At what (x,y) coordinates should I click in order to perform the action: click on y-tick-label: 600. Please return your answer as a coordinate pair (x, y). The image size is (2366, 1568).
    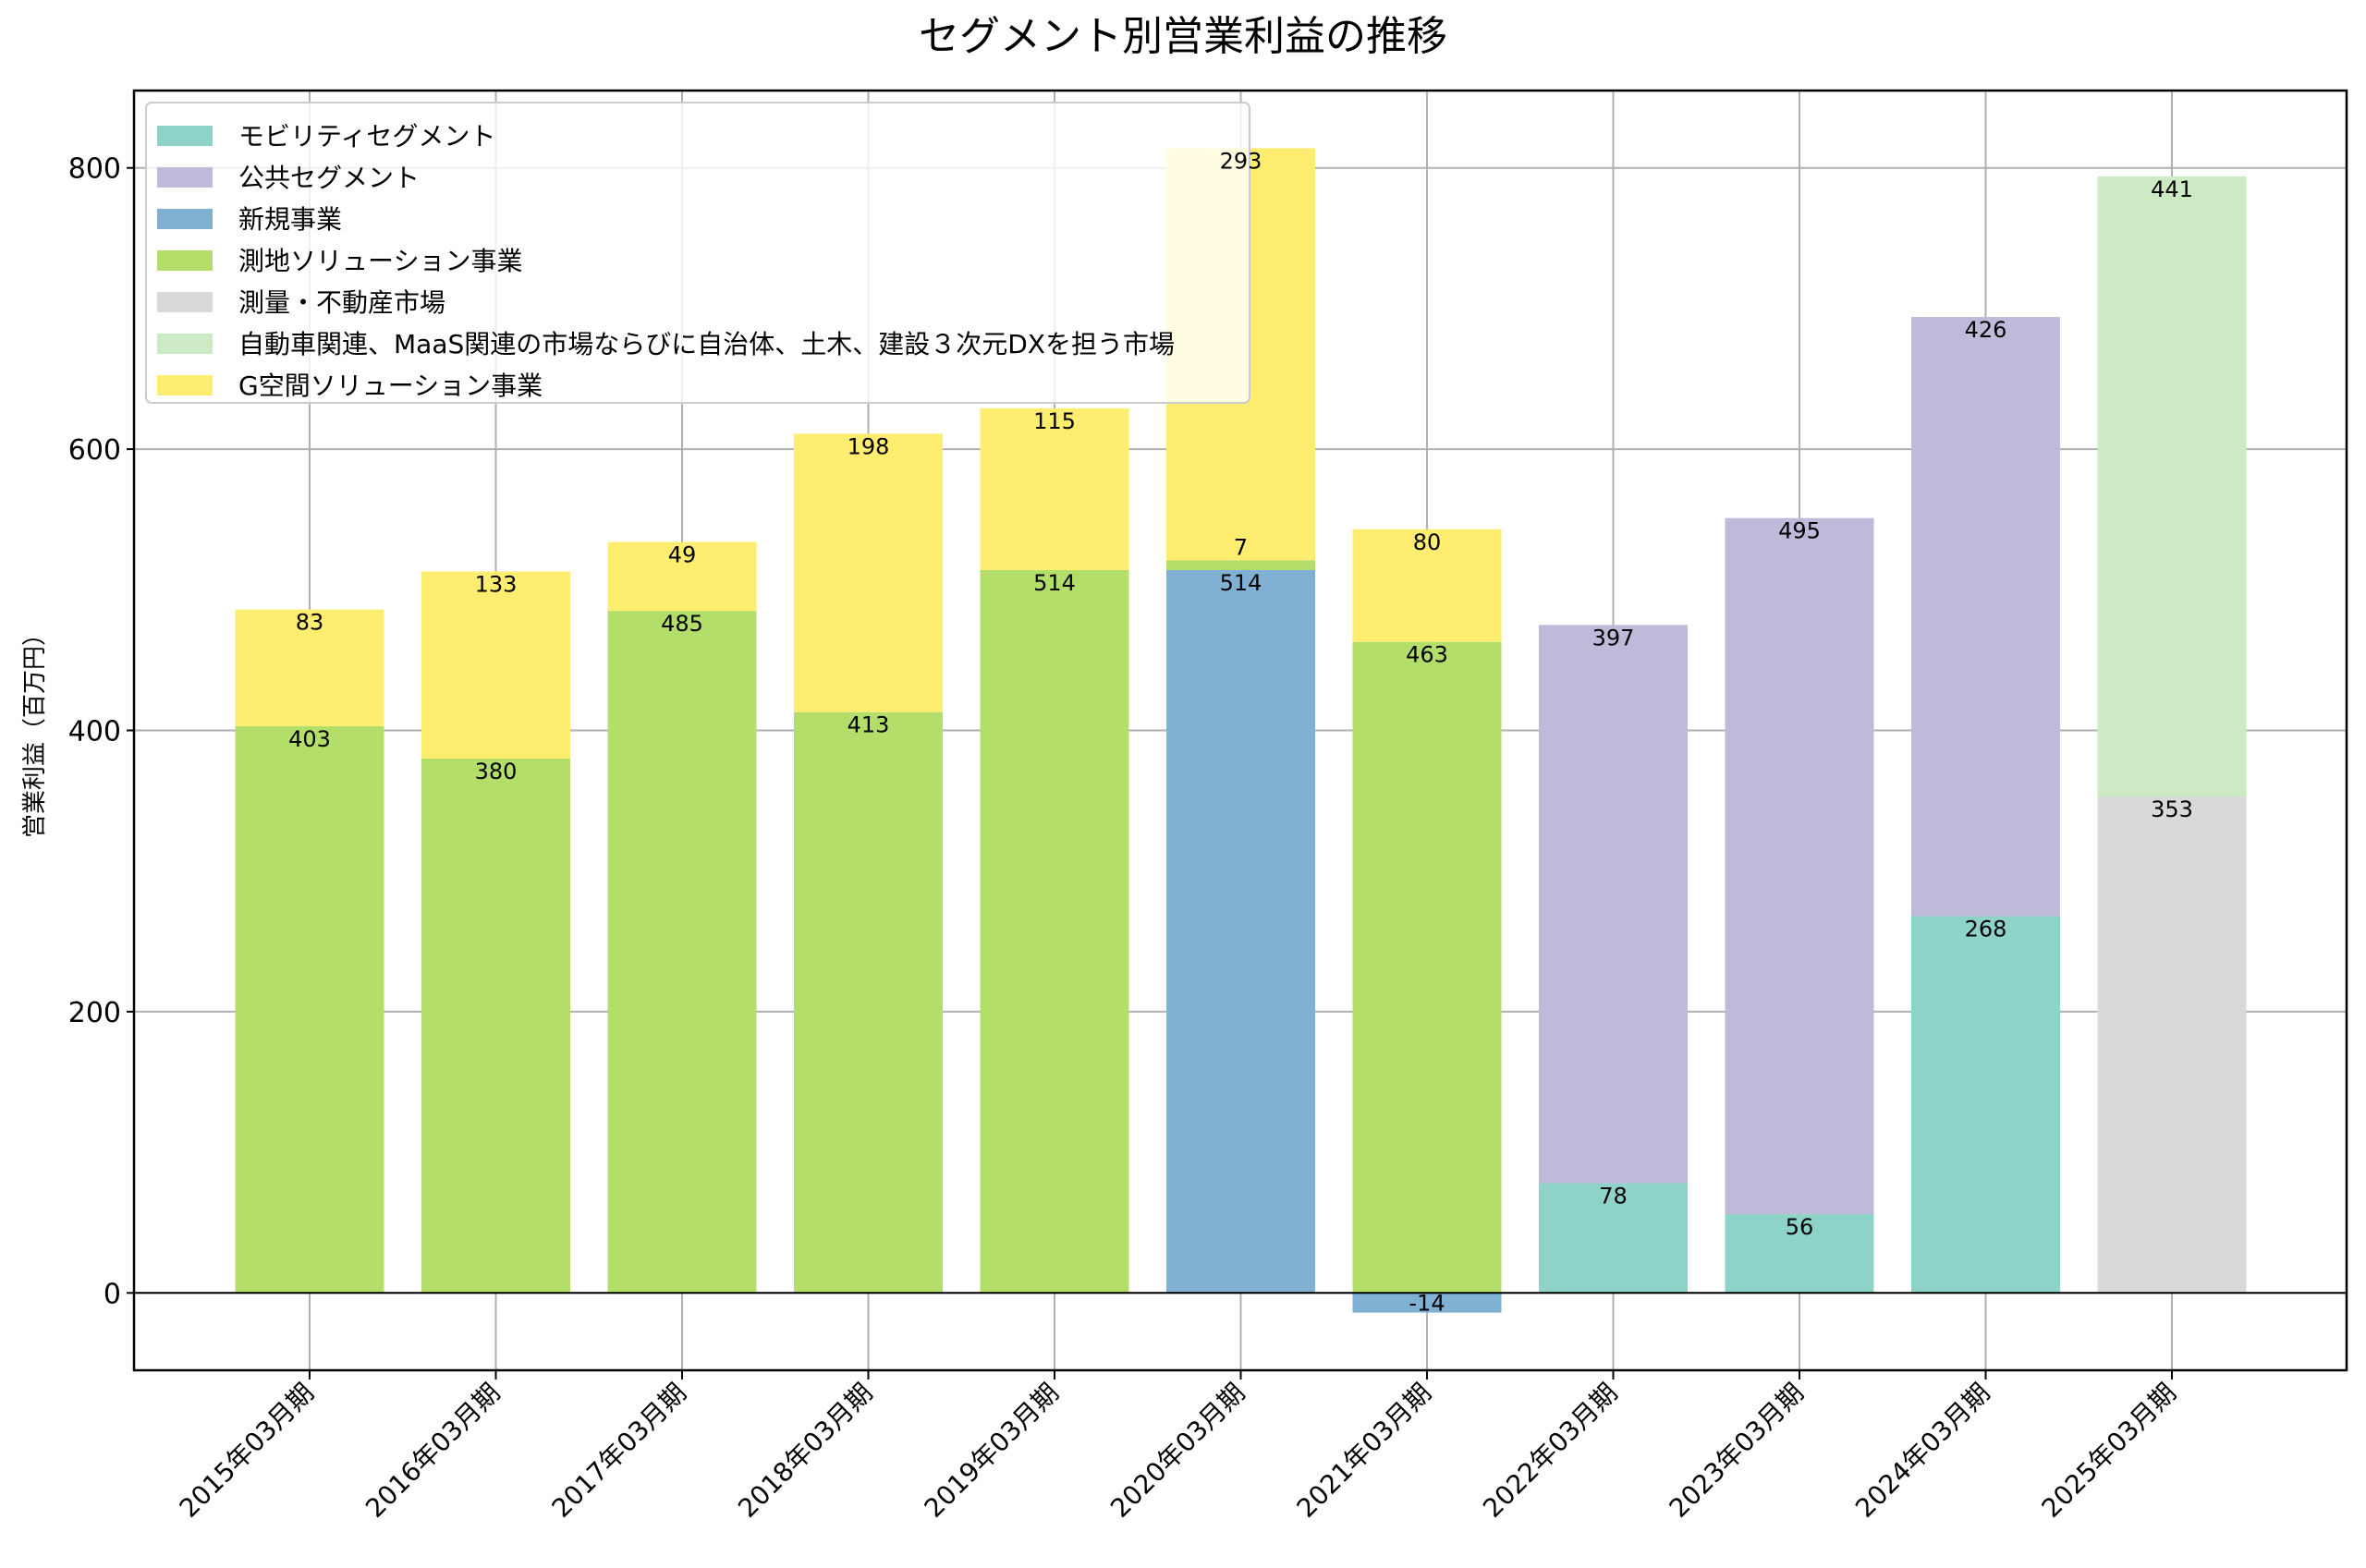
    Looking at the image, I should click on (95, 450).